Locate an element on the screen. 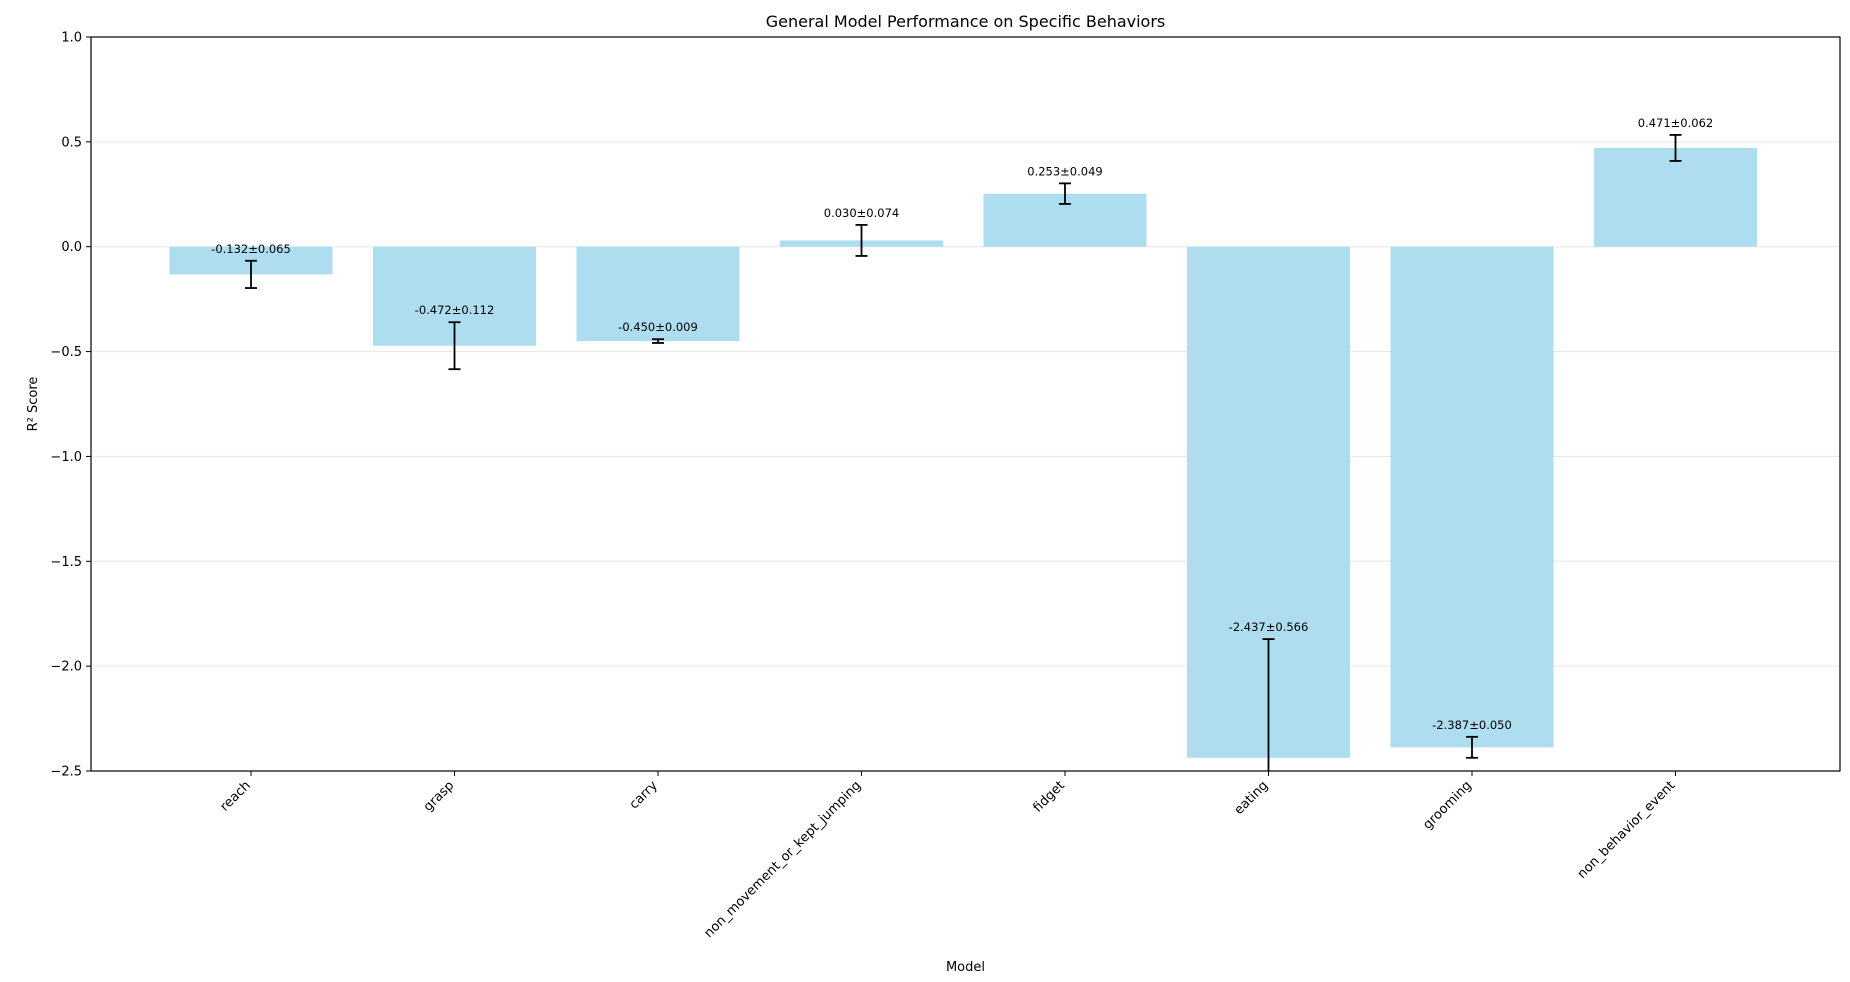 This screenshot has height=982, width=1850. y-tick-label: 1.0 is located at coordinates (71, 38).